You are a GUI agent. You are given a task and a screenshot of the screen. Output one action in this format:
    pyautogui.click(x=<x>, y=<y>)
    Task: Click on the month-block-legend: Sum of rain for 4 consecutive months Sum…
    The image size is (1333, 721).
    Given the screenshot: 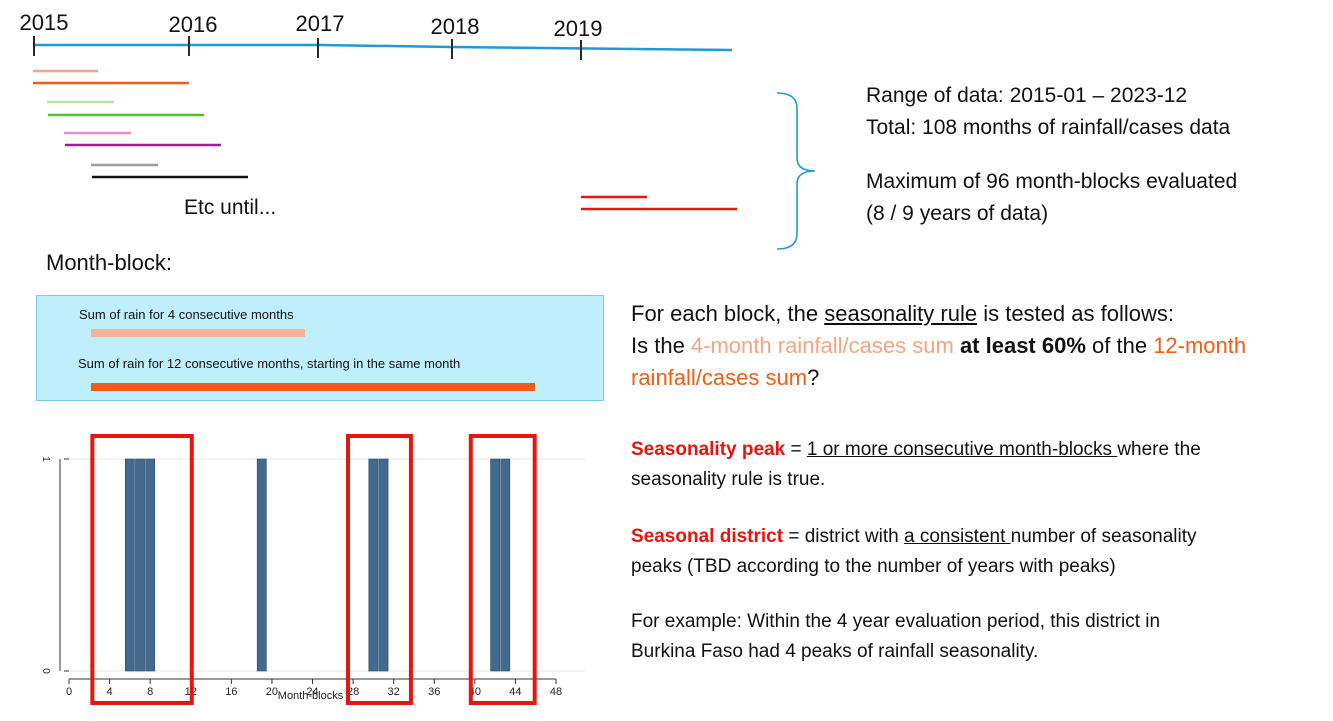 What is the action you would take?
    pyautogui.click(x=320, y=348)
    